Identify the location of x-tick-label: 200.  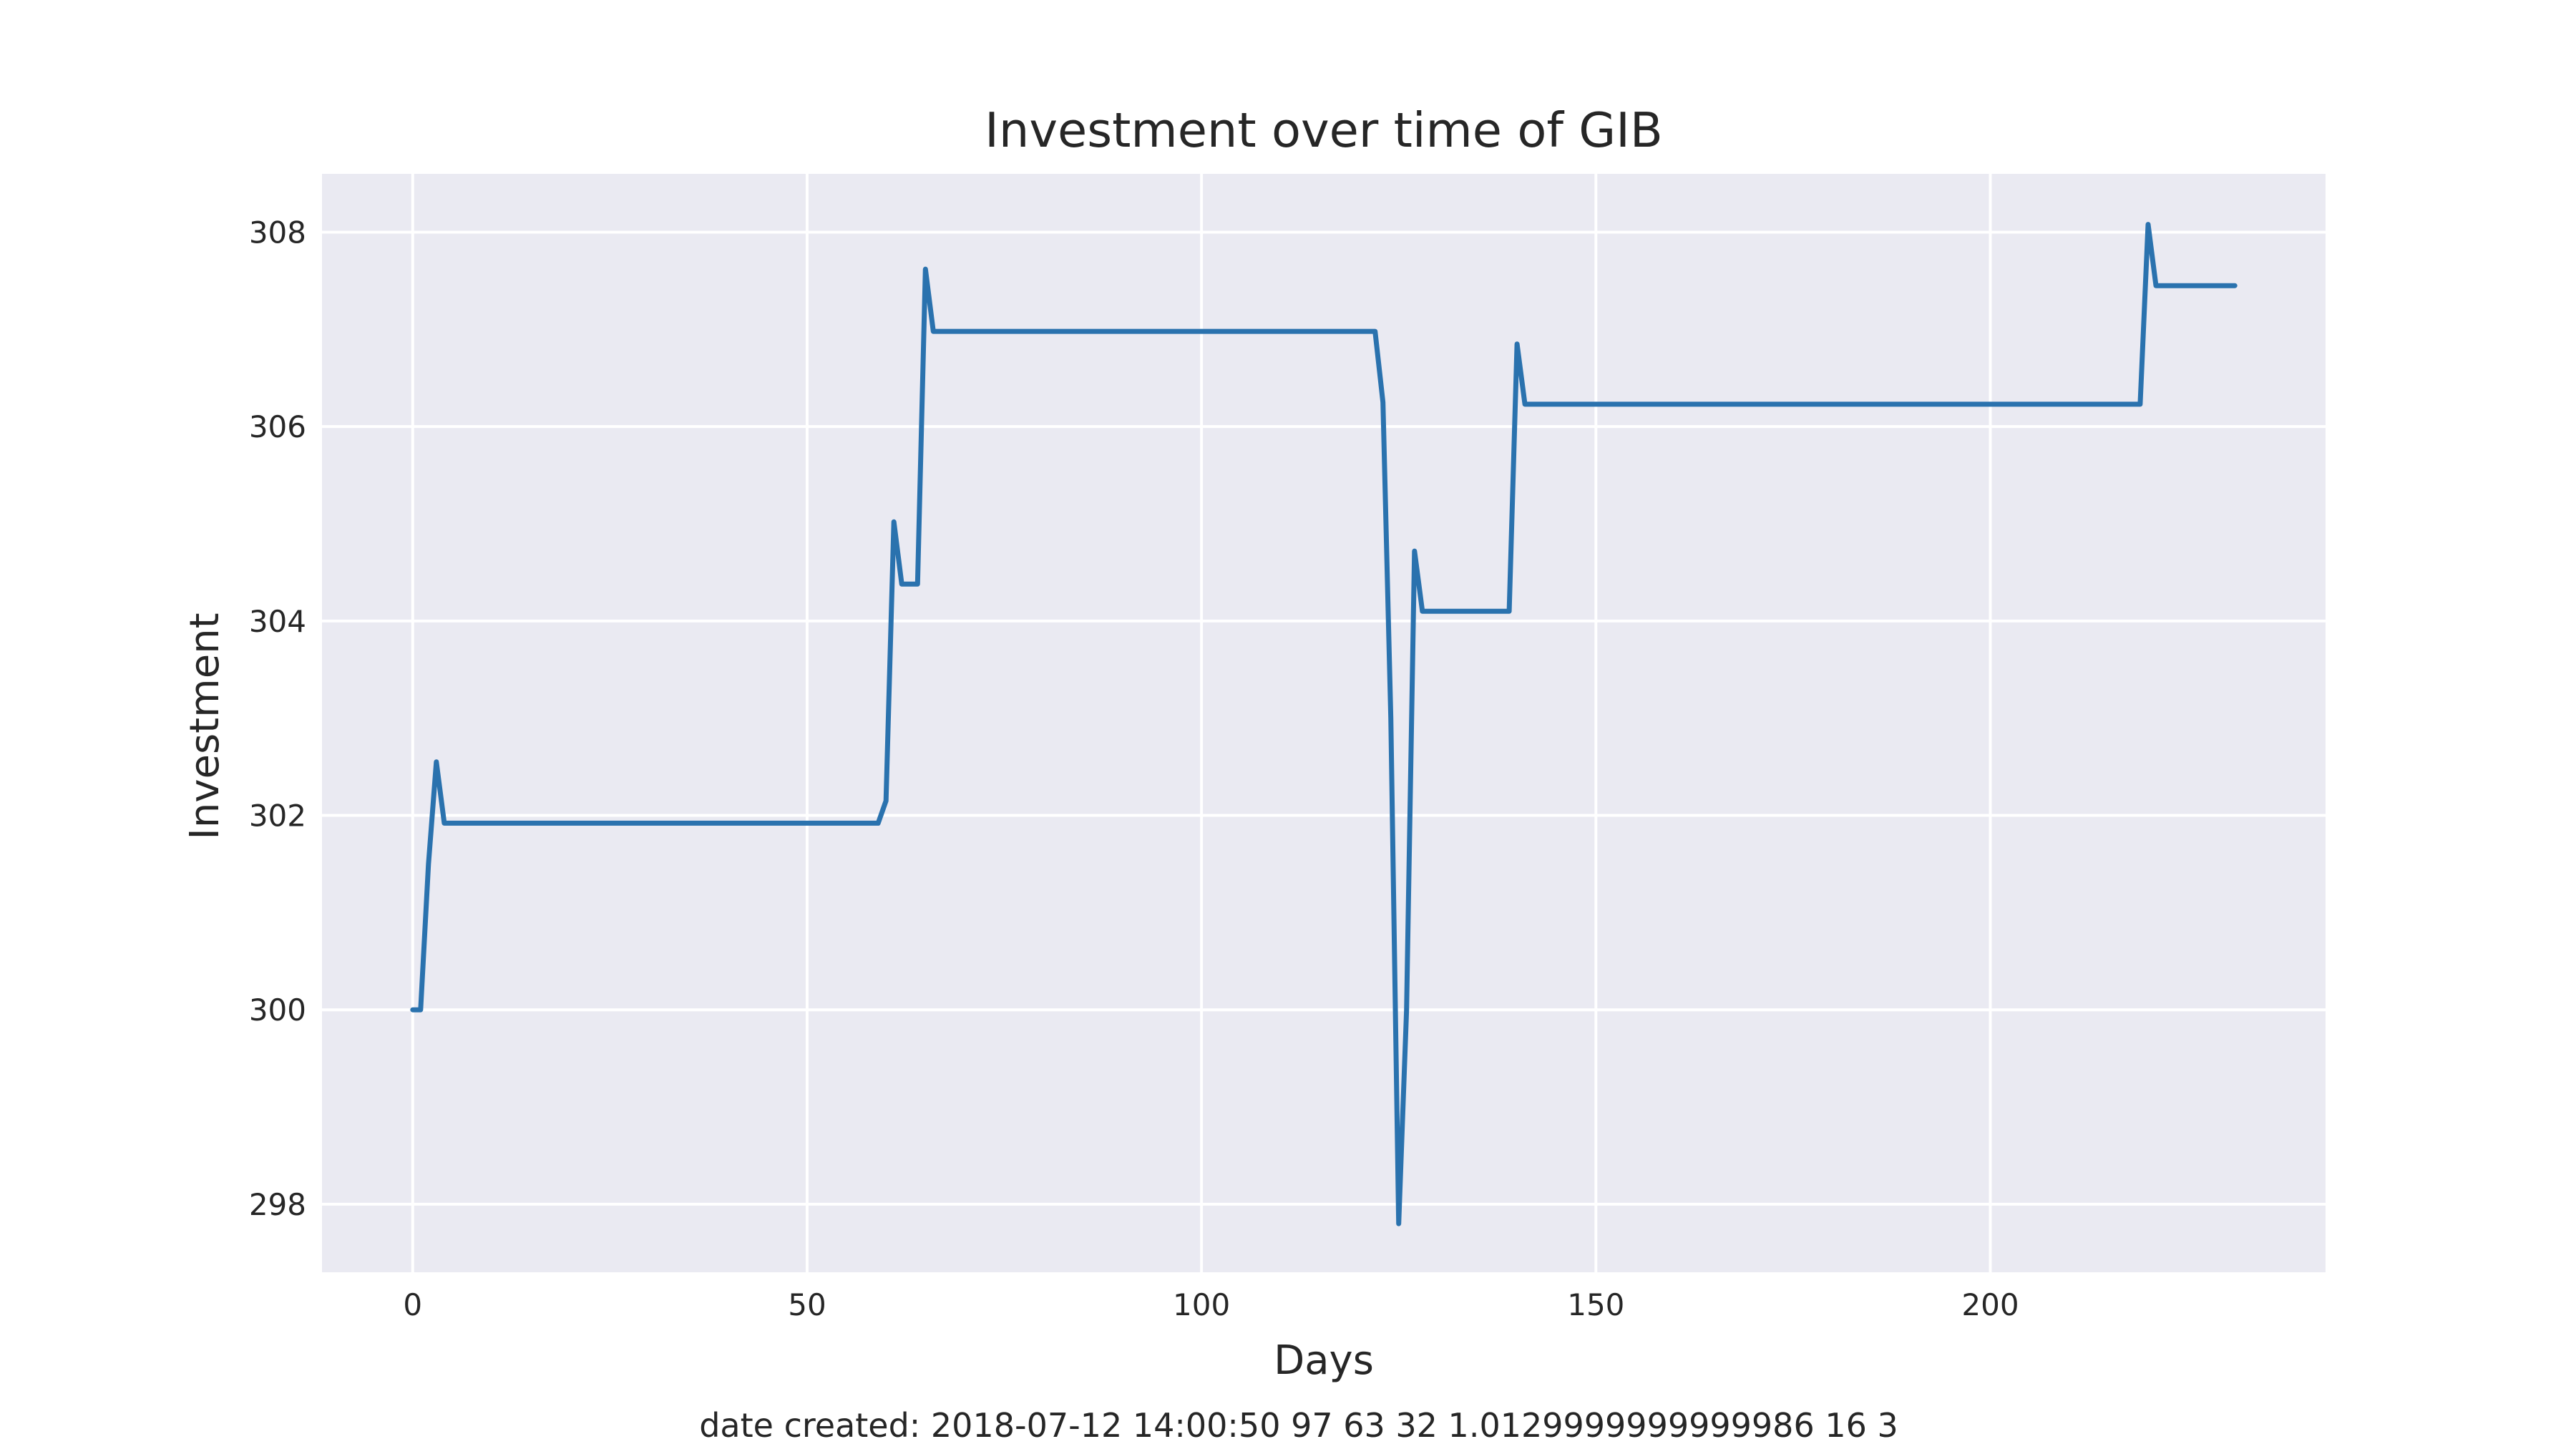
(1990, 1304).